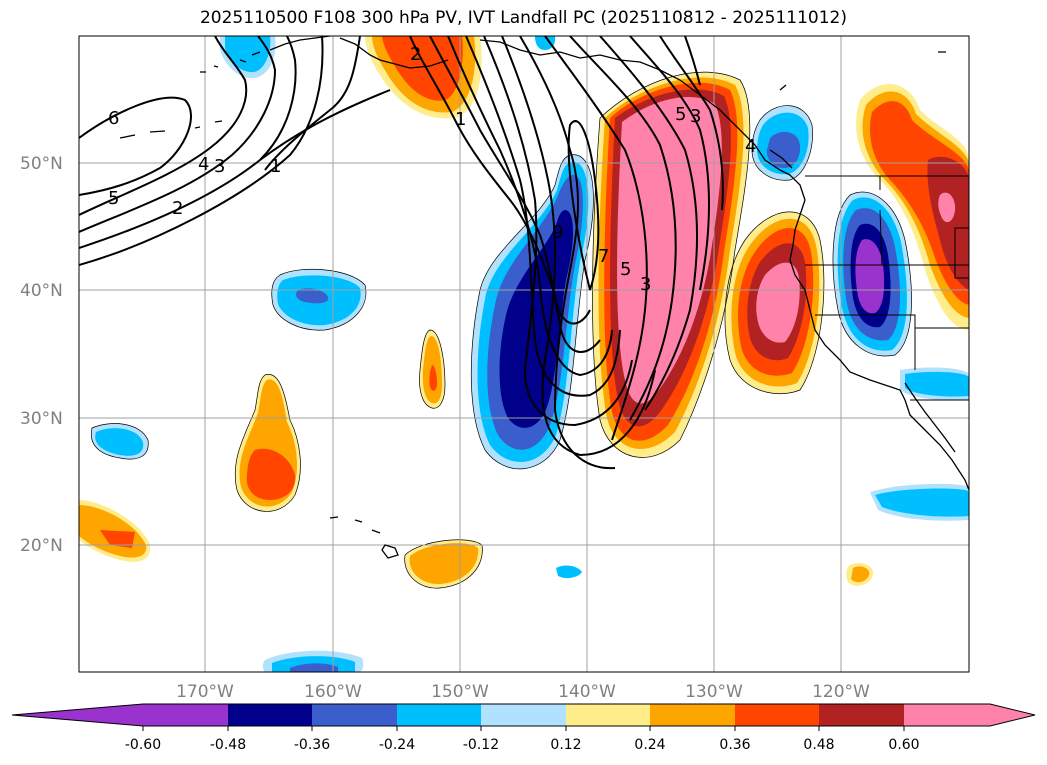  Describe the element at coordinates (919, 444) in the screenshot. I see `negative-band-baja` at that location.